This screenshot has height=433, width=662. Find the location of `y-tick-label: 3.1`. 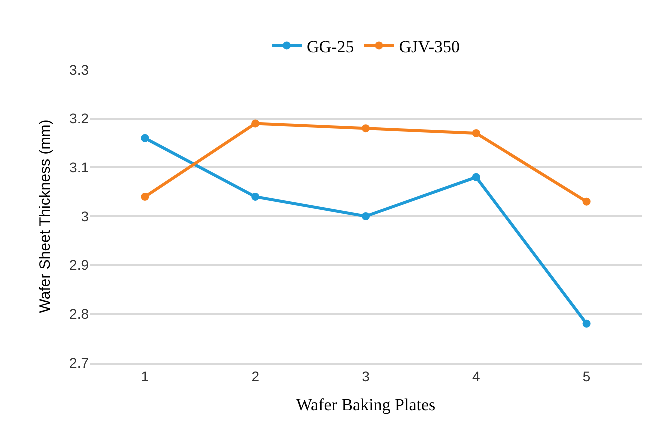

y-tick-label: 3.1 is located at coordinates (80, 168).